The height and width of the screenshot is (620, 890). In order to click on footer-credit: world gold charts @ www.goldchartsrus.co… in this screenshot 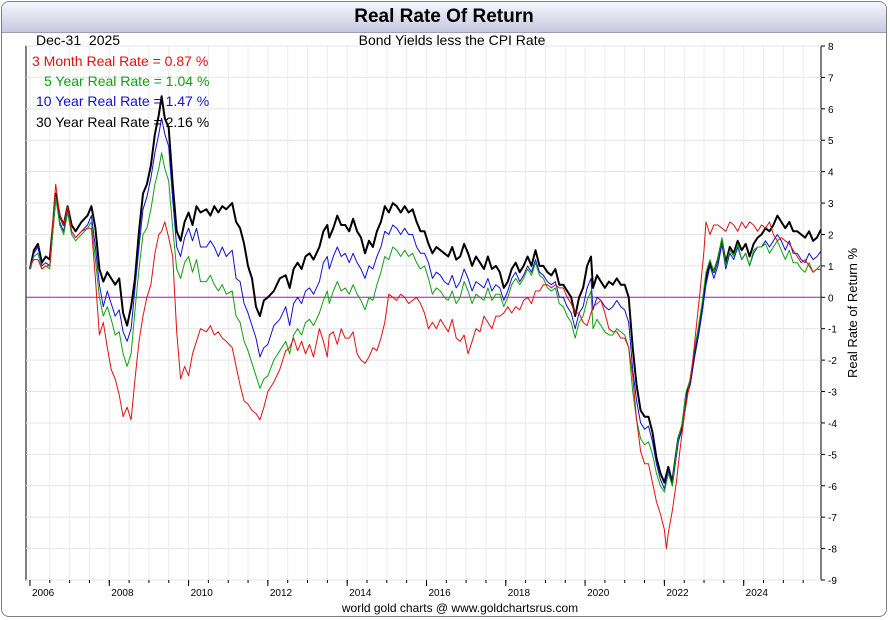, I will do `click(459, 608)`.